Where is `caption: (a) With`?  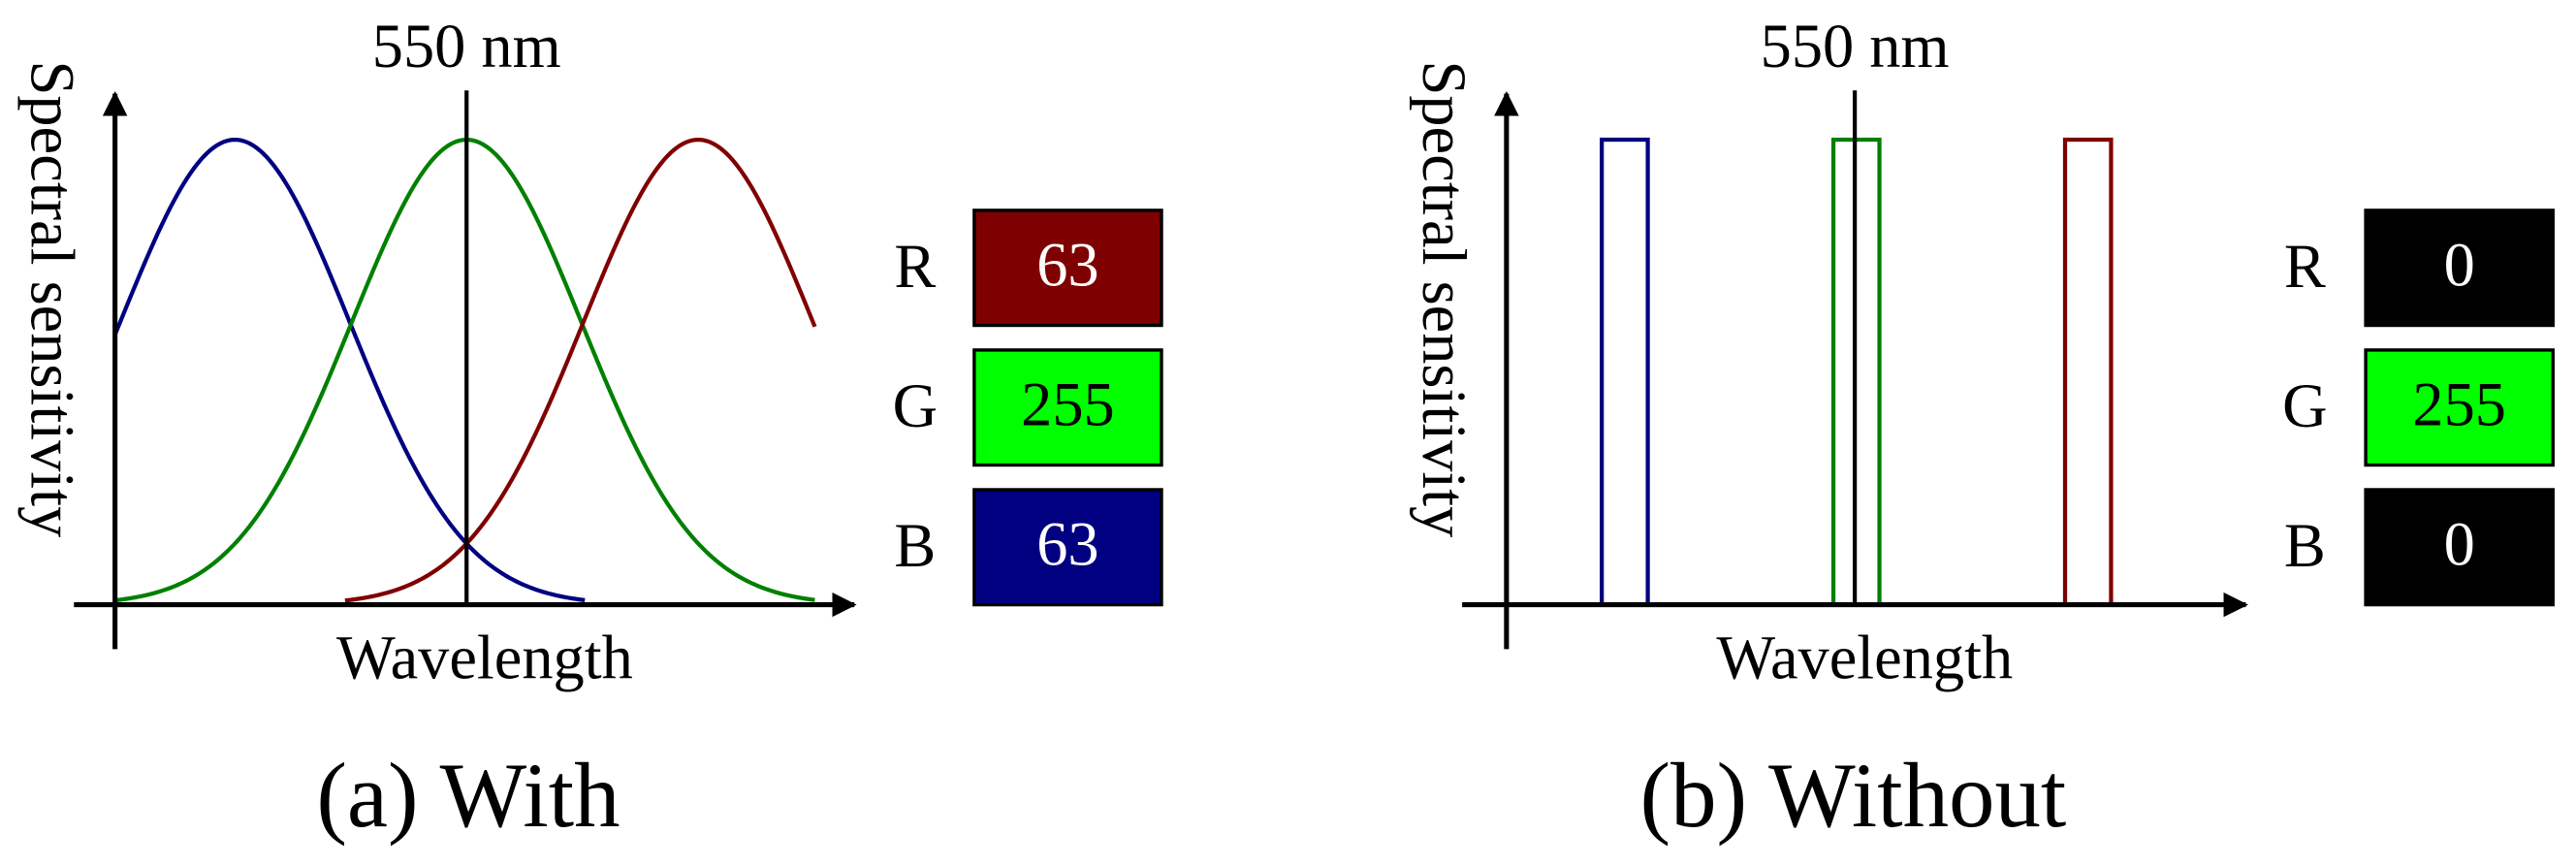 caption: (a) With is located at coordinates (468, 796).